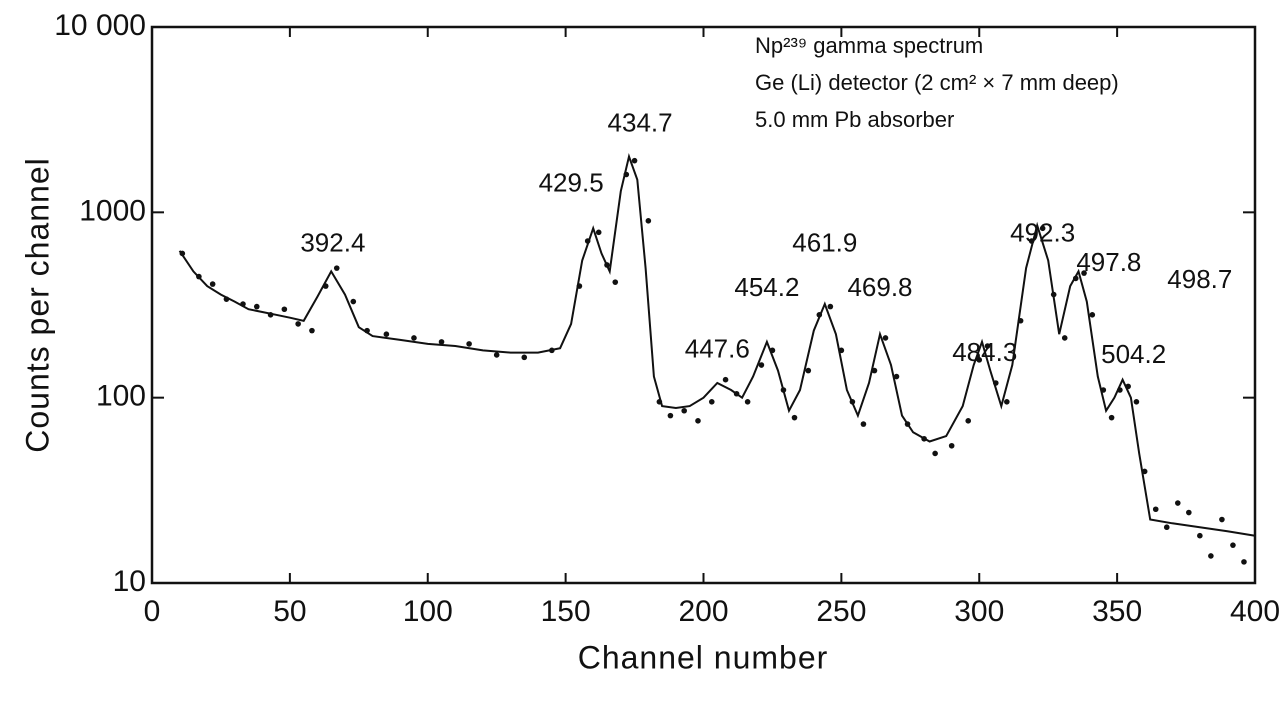  What do you see at coordinates (112, 210) in the screenshot?
I see `y-tick-label: 1000` at bounding box center [112, 210].